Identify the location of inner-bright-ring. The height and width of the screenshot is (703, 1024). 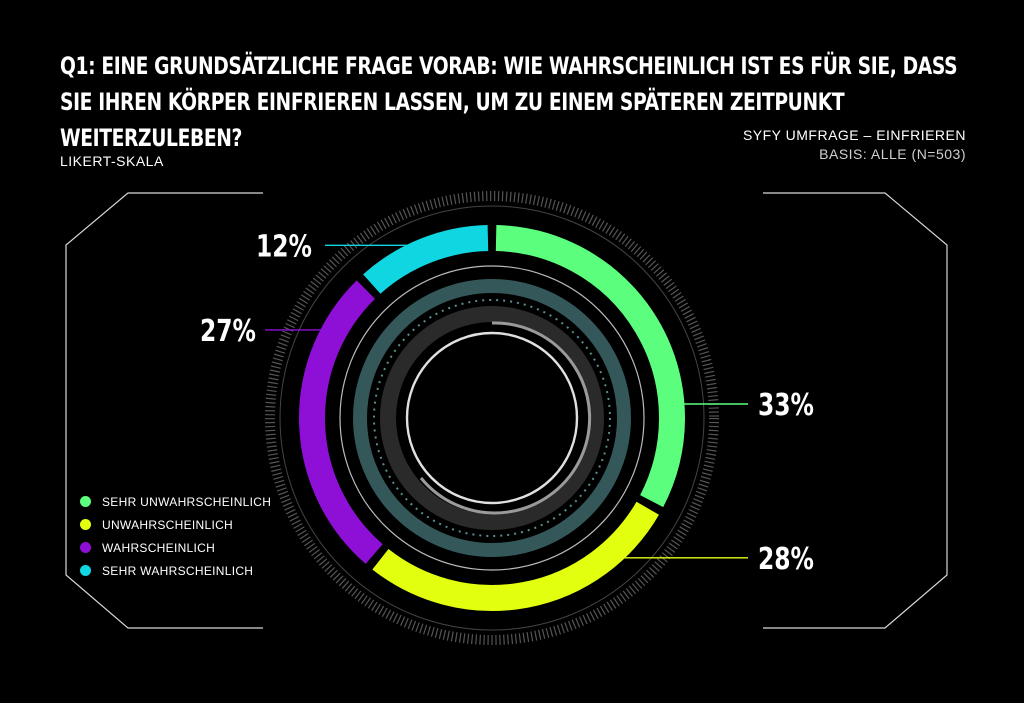
(492, 418).